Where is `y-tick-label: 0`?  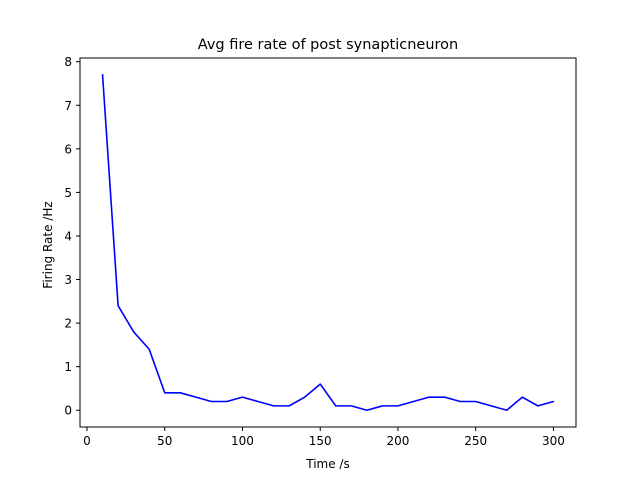 y-tick-label: 0 is located at coordinates (68, 411).